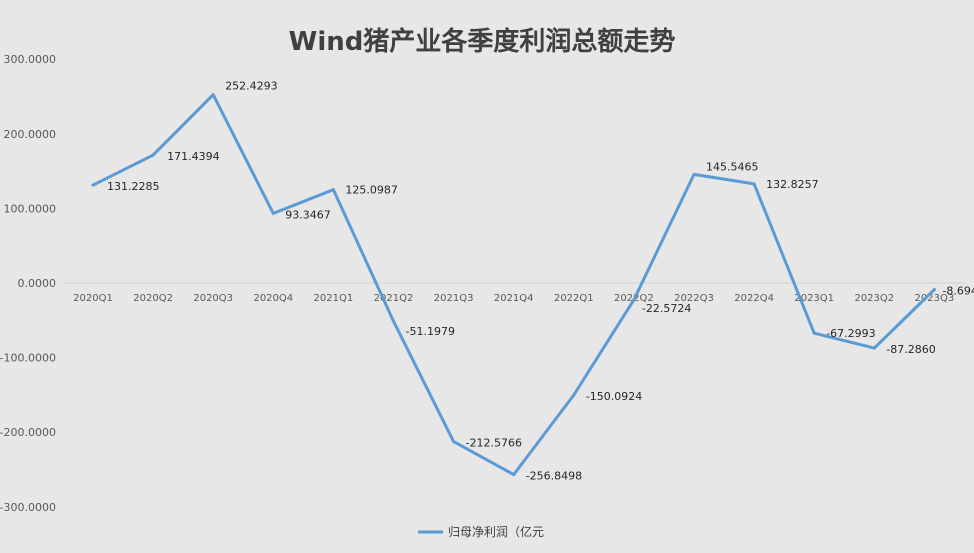 The width and height of the screenshot is (974, 553). I want to click on y-tick-label: 0.0000, so click(37, 283).